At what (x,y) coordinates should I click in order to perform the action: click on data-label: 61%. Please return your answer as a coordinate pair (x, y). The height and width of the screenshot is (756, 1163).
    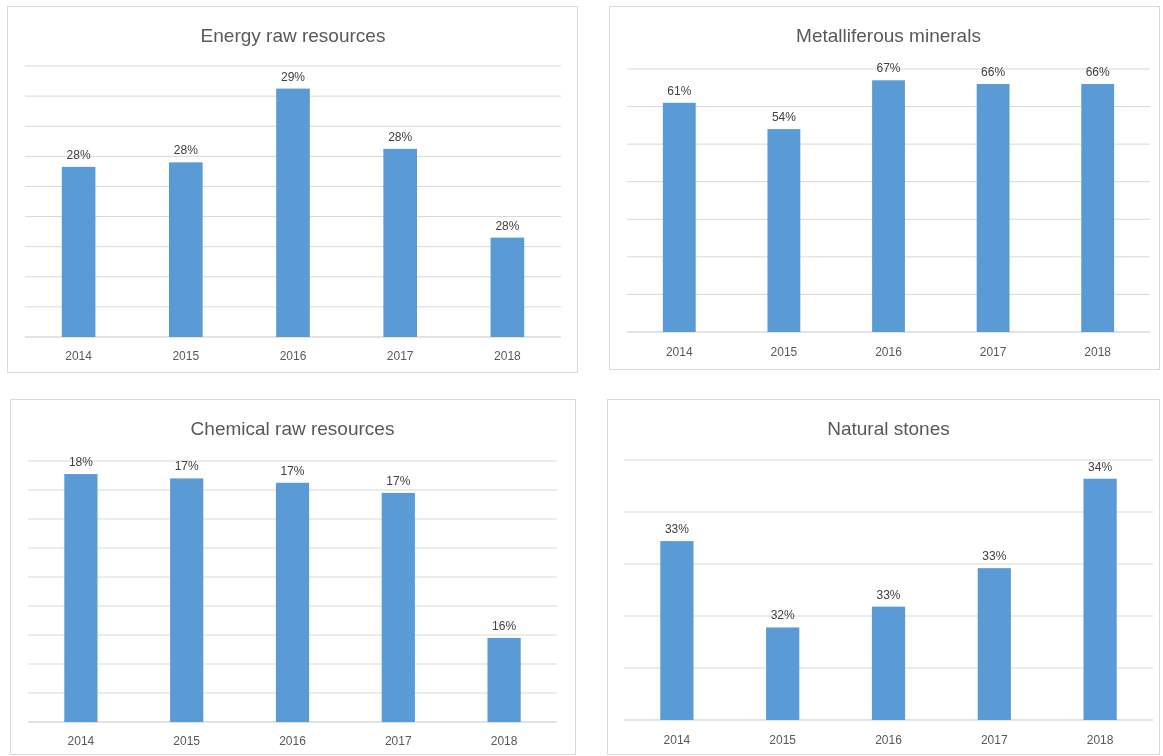
    Looking at the image, I should click on (679, 90).